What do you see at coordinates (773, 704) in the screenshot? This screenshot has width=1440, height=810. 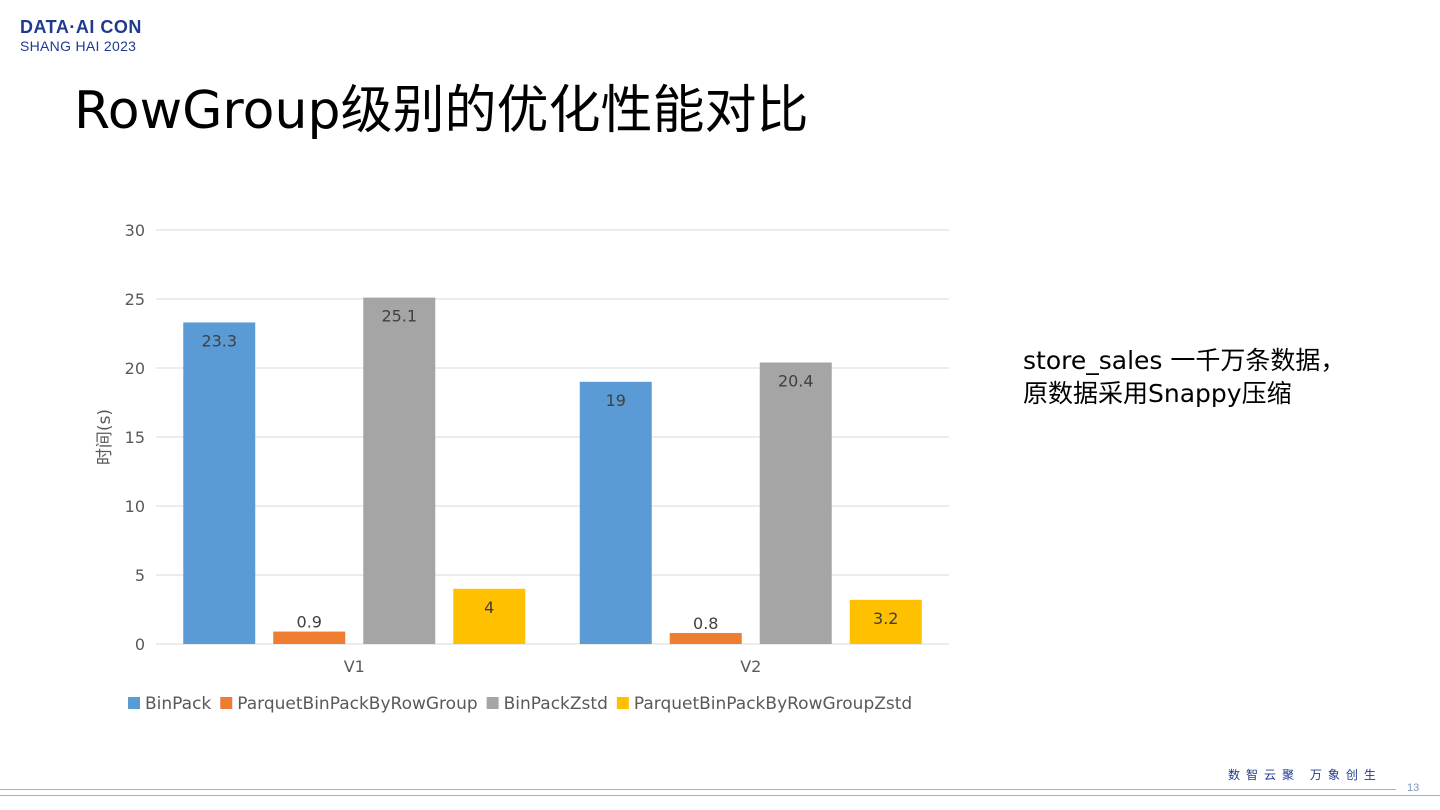 I see `legend-label: ParquetBinPackByRowGroupZstd` at bounding box center [773, 704].